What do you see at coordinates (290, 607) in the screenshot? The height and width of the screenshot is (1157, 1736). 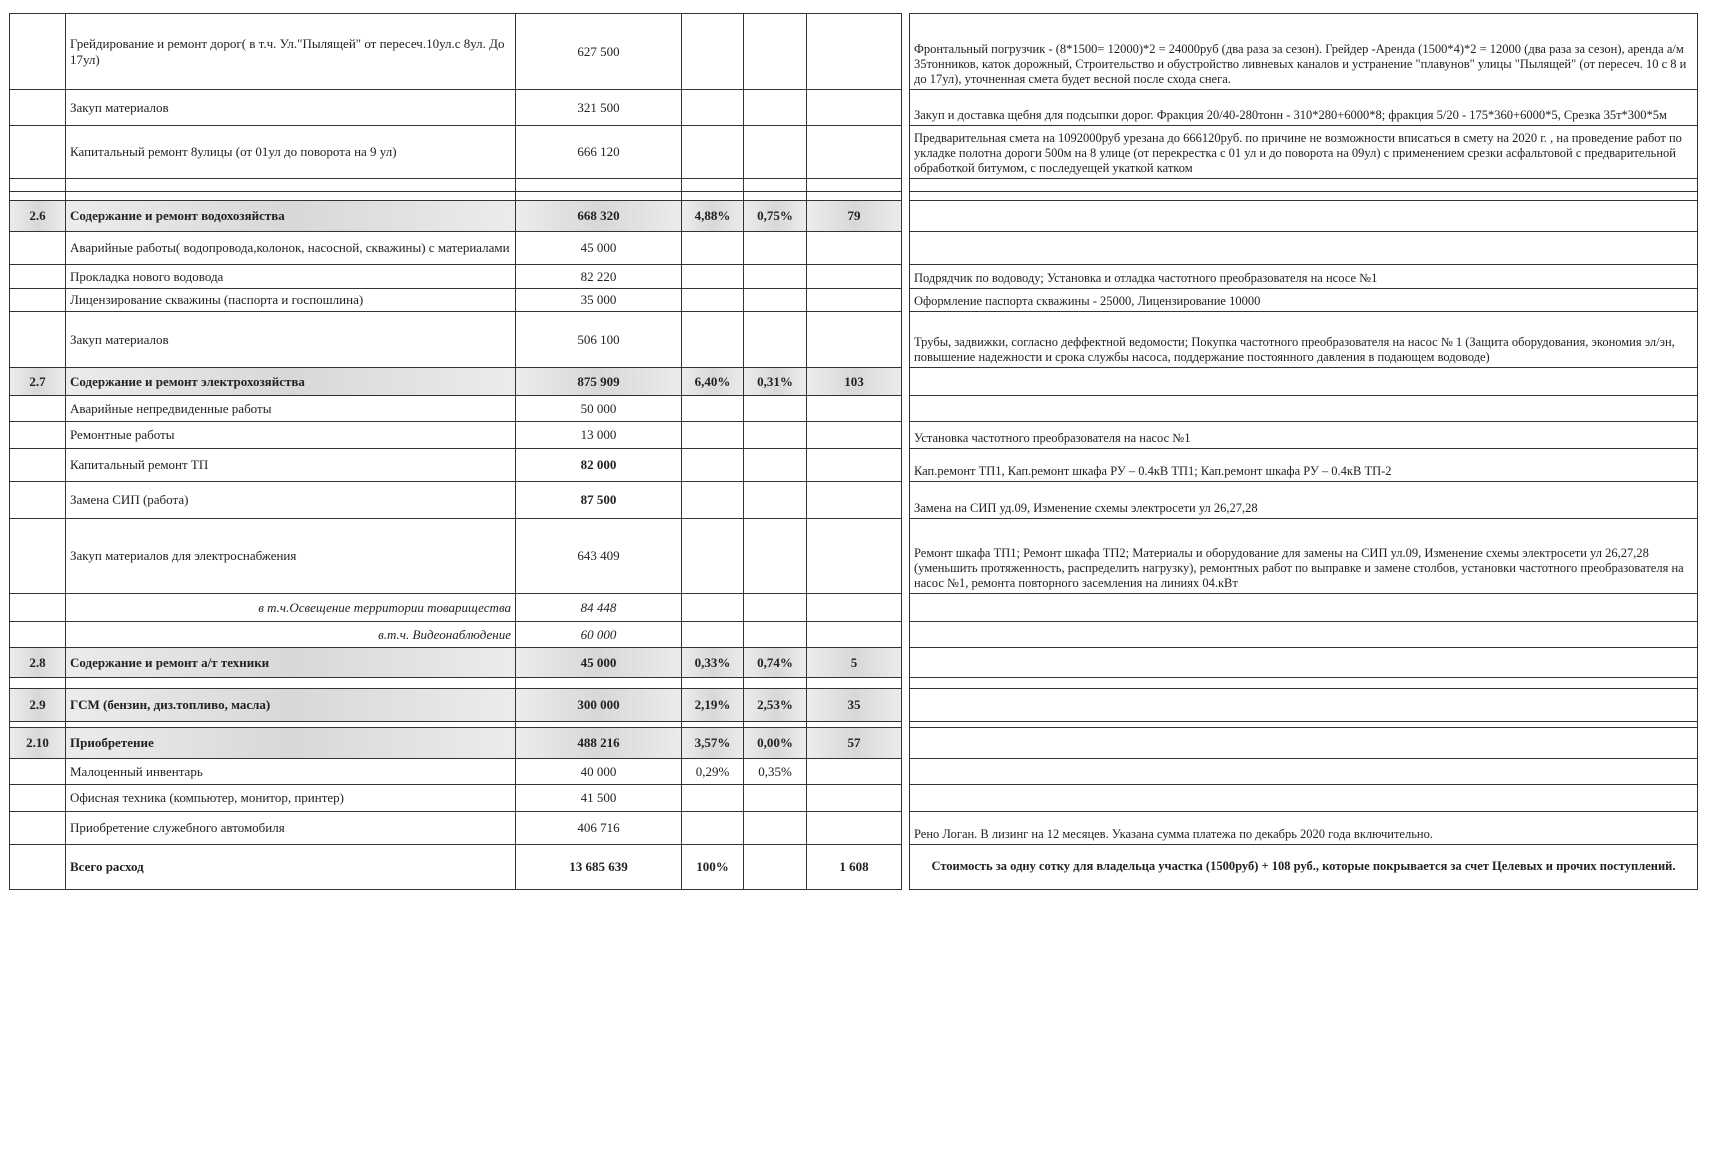 I see `cell-name: в т.ч.Освещение территории товарищества` at bounding box center [290, 607].